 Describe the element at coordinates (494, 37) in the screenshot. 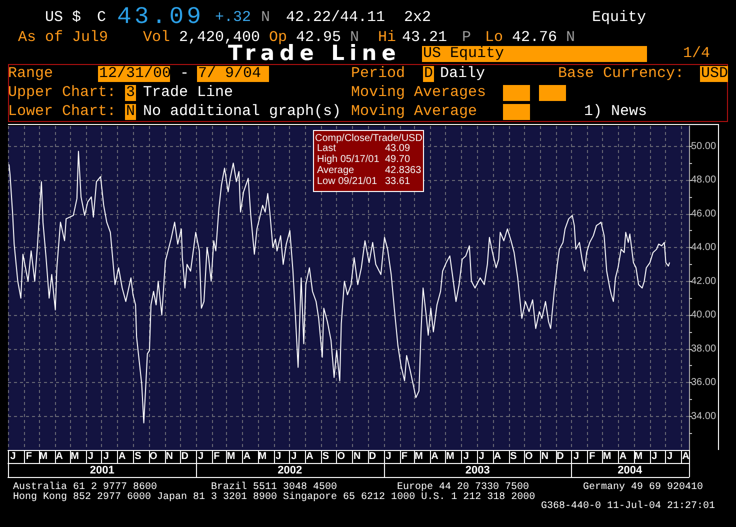

I see `text: Lo` at that location.